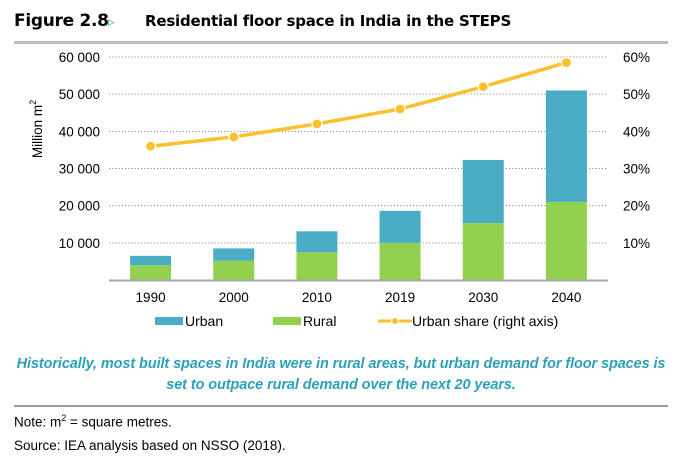  Describe the element at coordinates (485, 321) in the screenshot. I see `legend-label-urban-share: Urban share (right axis)` at that location.